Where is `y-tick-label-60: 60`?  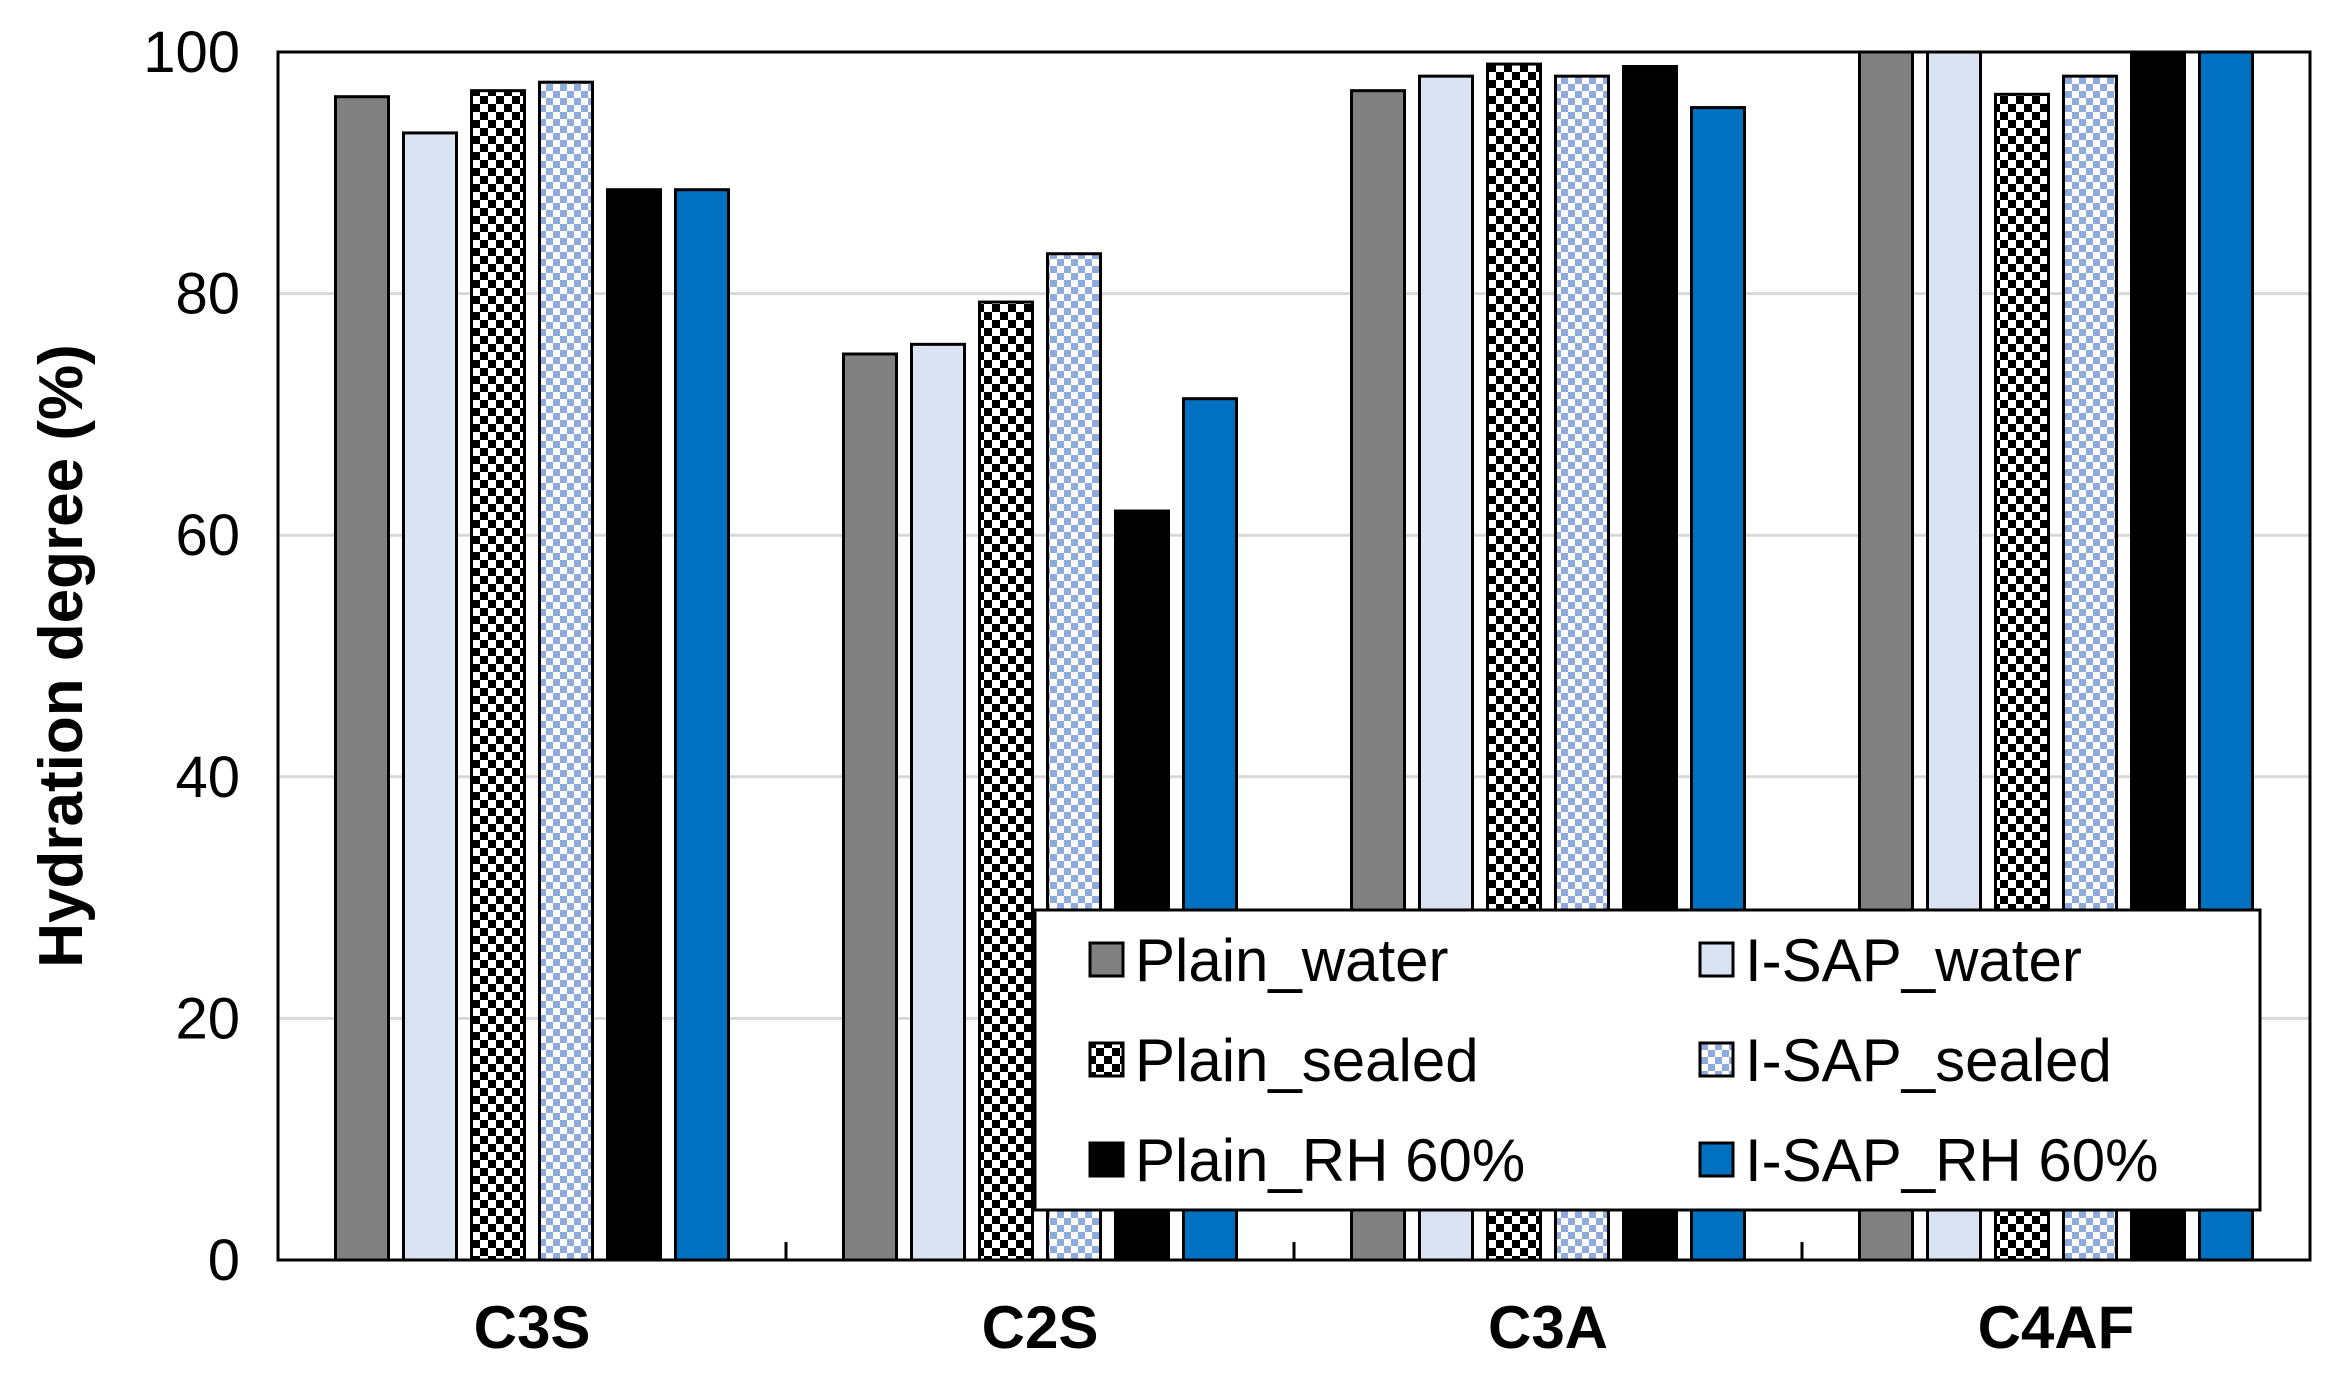
y-tick-label-60: 60 is located at coordinates (207, 535).